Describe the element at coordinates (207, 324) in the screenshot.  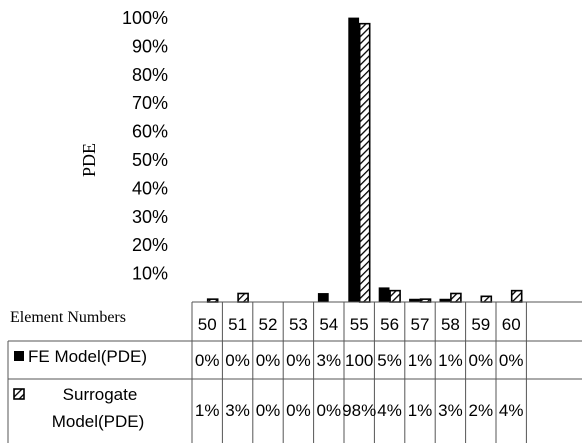
I see `category-label: 50` at that location.